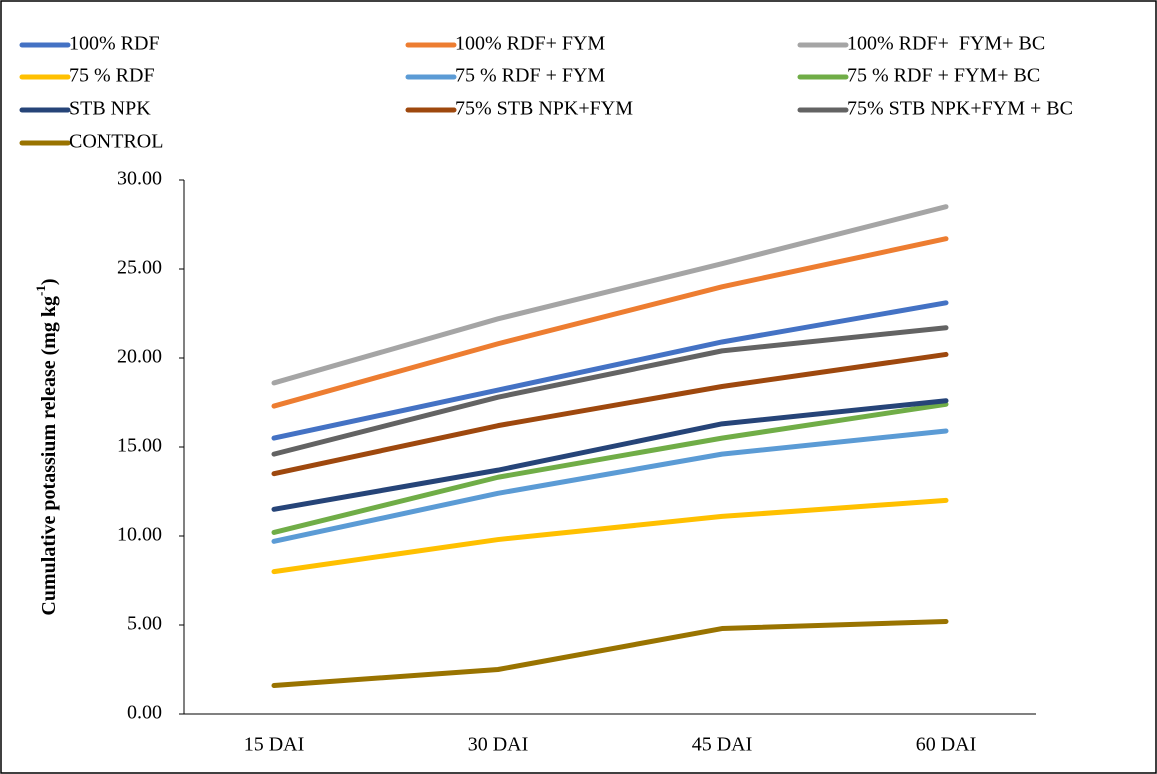 The height and width of the screenshot is (774, 1157). I want to click on y-label-sup: -1, so click(40, 290).